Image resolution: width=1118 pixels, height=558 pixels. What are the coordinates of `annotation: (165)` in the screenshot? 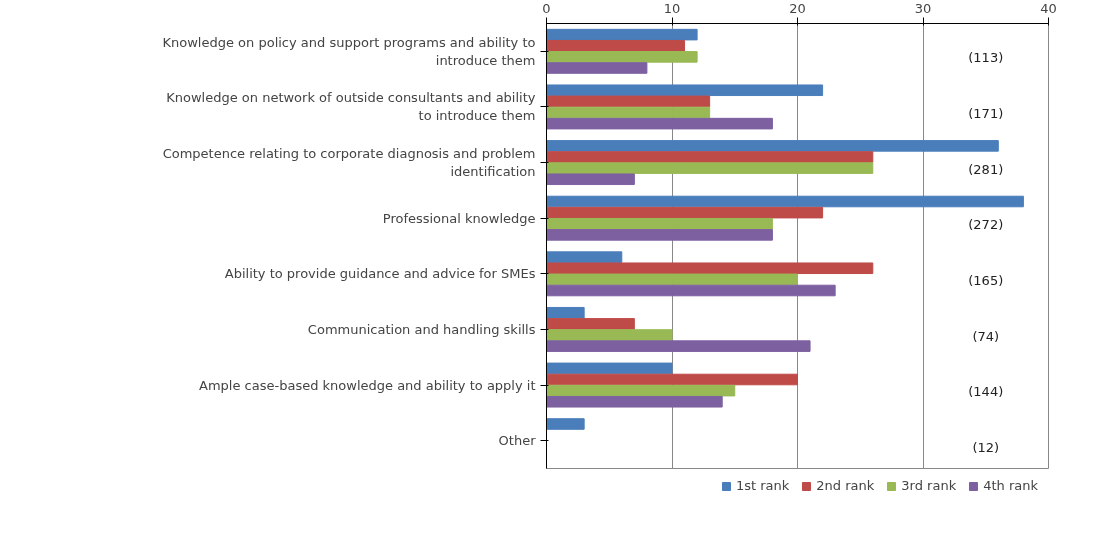 It's located at (986, 280).